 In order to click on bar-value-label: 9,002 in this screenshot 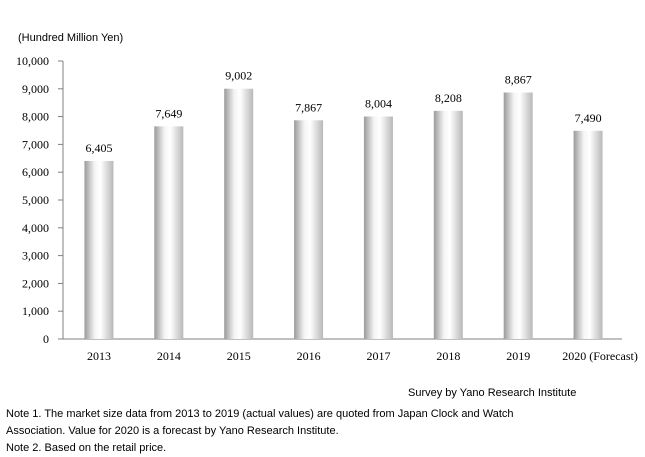, I will do `click(238, 76)`.